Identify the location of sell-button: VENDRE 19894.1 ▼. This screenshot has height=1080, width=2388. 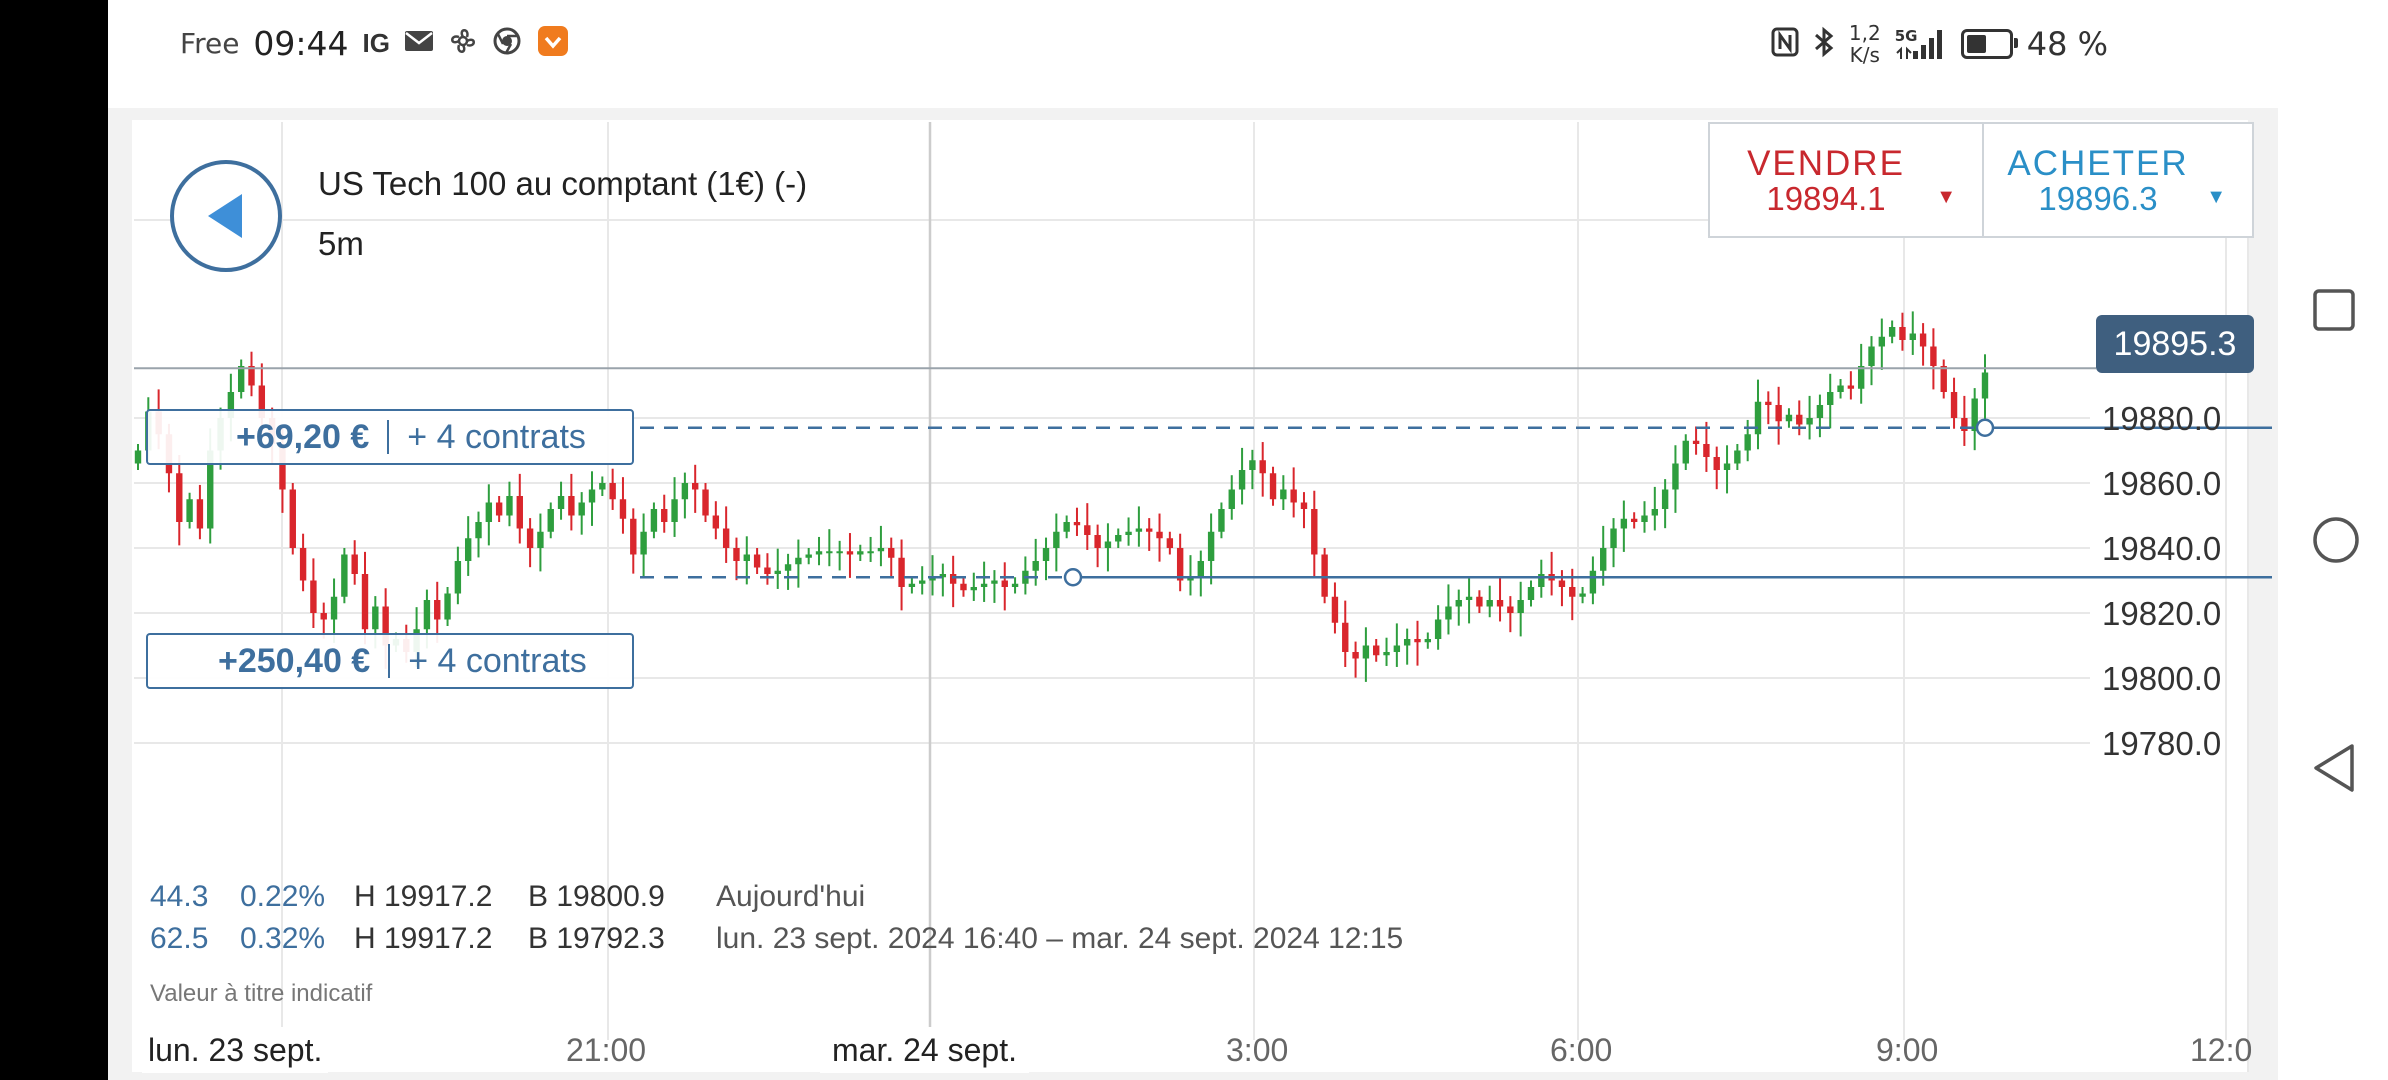
(1846, 180).